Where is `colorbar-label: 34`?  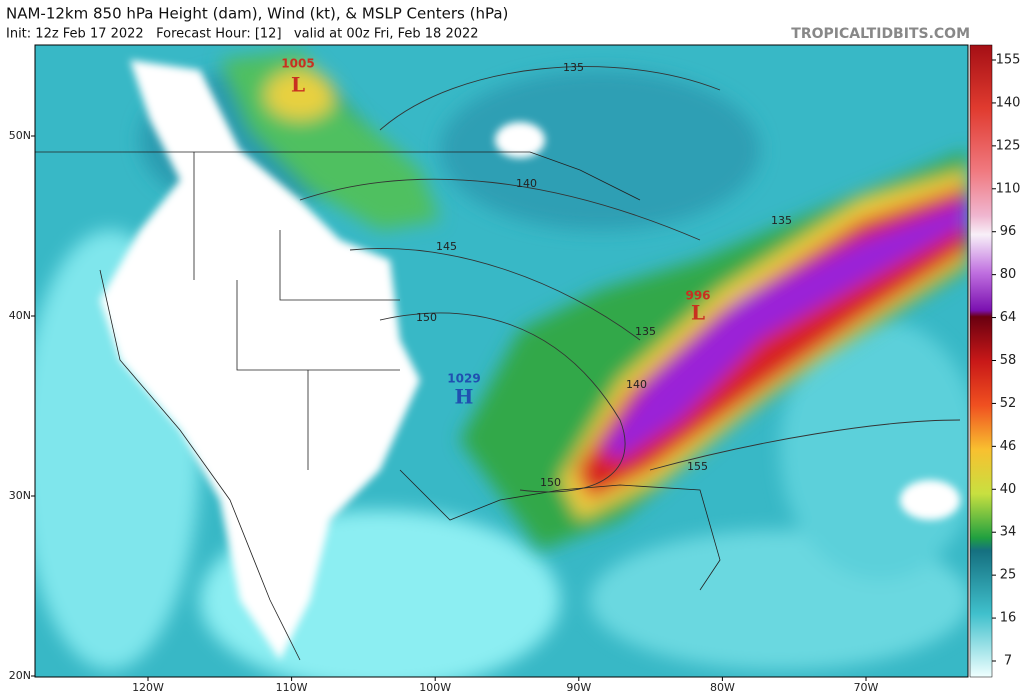 colorbar-label: 34 is located at coordinates (1008, 532).